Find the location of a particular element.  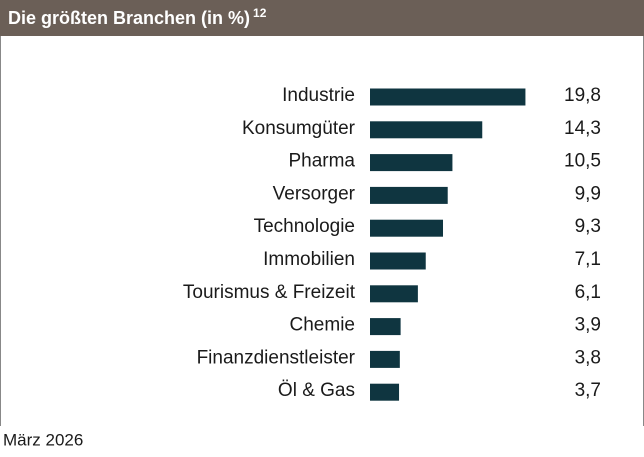

header-bar is located at coordinates (322, 18).